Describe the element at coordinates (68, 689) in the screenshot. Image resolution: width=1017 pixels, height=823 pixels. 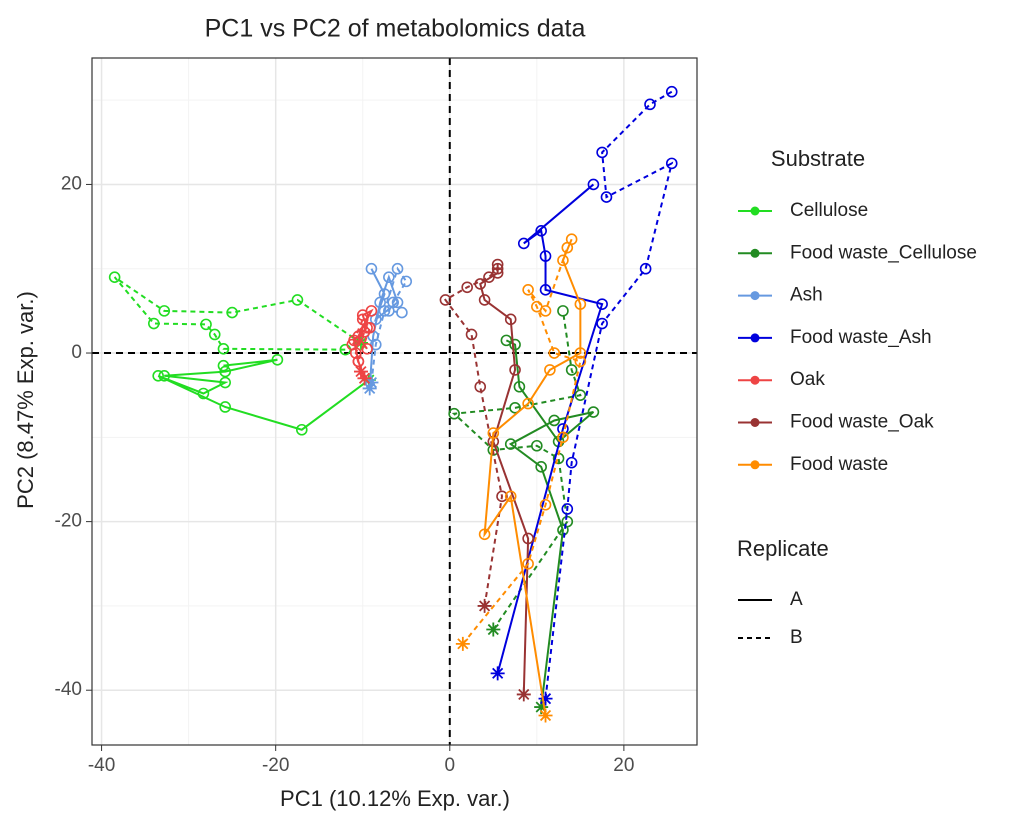
I see `y-tick-label: -40` at that location.